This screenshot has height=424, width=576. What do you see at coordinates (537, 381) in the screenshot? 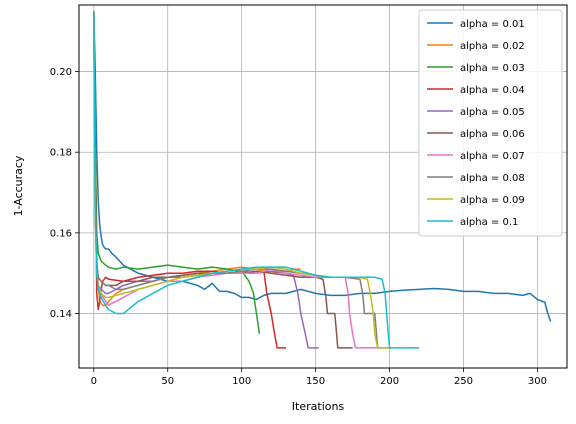
I see `x-tick-label: 300` at bounding box center [537, 381].